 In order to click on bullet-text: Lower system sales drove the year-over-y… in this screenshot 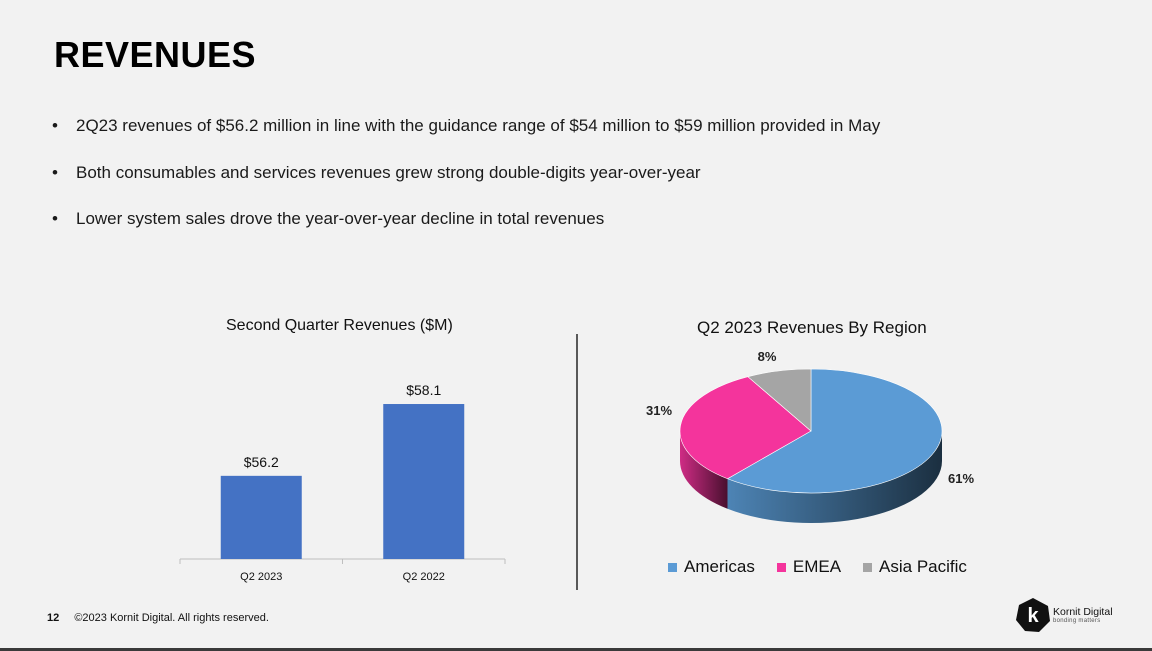, I will do `click(340, 218)`.